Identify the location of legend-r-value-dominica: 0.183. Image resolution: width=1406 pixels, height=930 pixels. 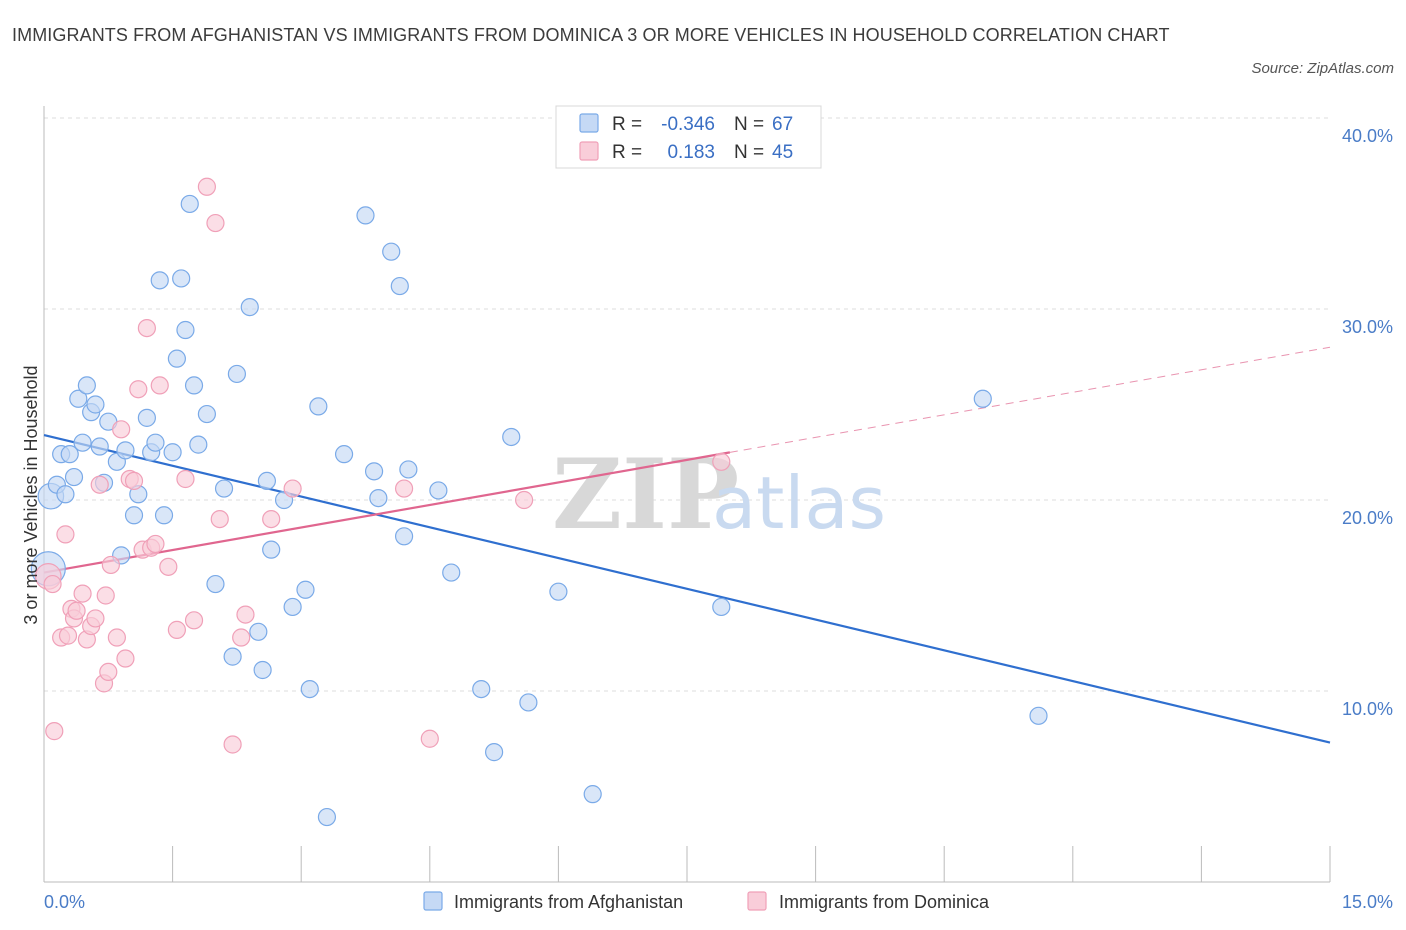
(691, 152).